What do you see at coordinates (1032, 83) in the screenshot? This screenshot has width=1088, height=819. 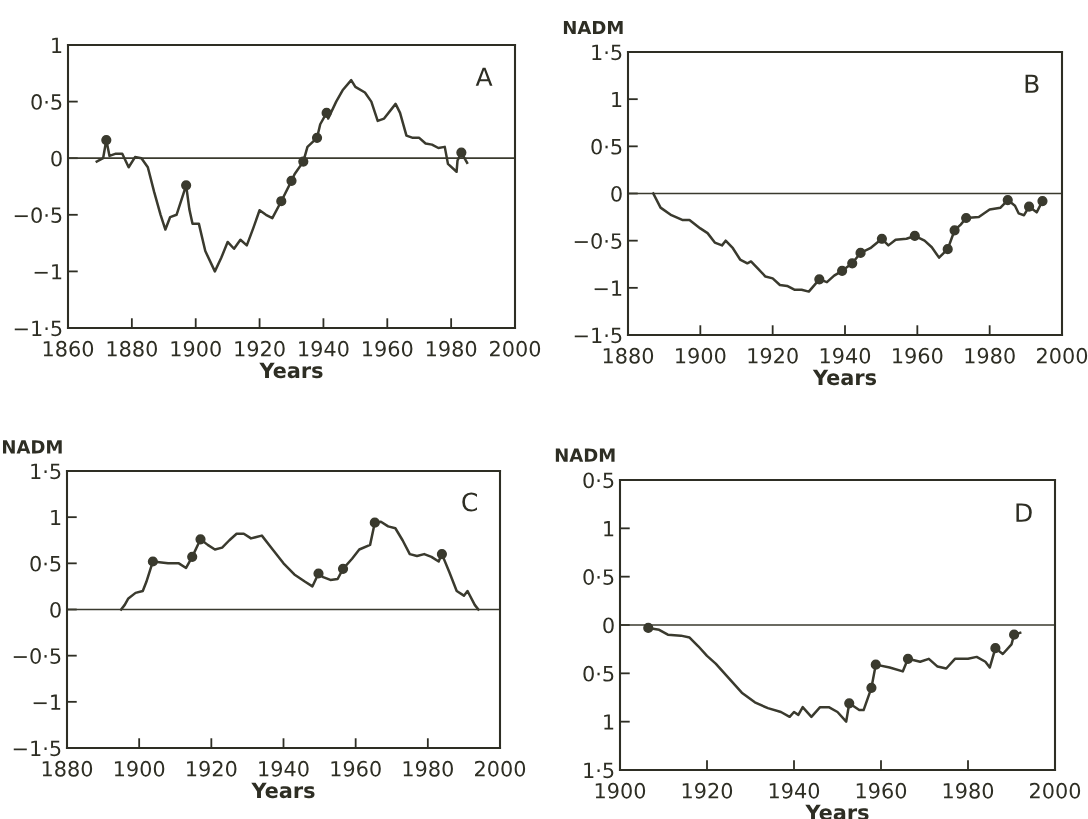 I see `annotation: B` at bounding box center [1032, 83].